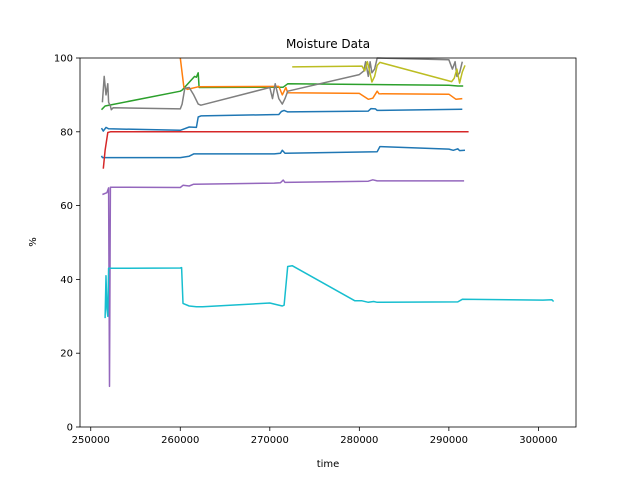  What do you see at coordinates (66, 132) in the screenshot?
I see `y-tick-label: 80` at bounding box center [66, 132].